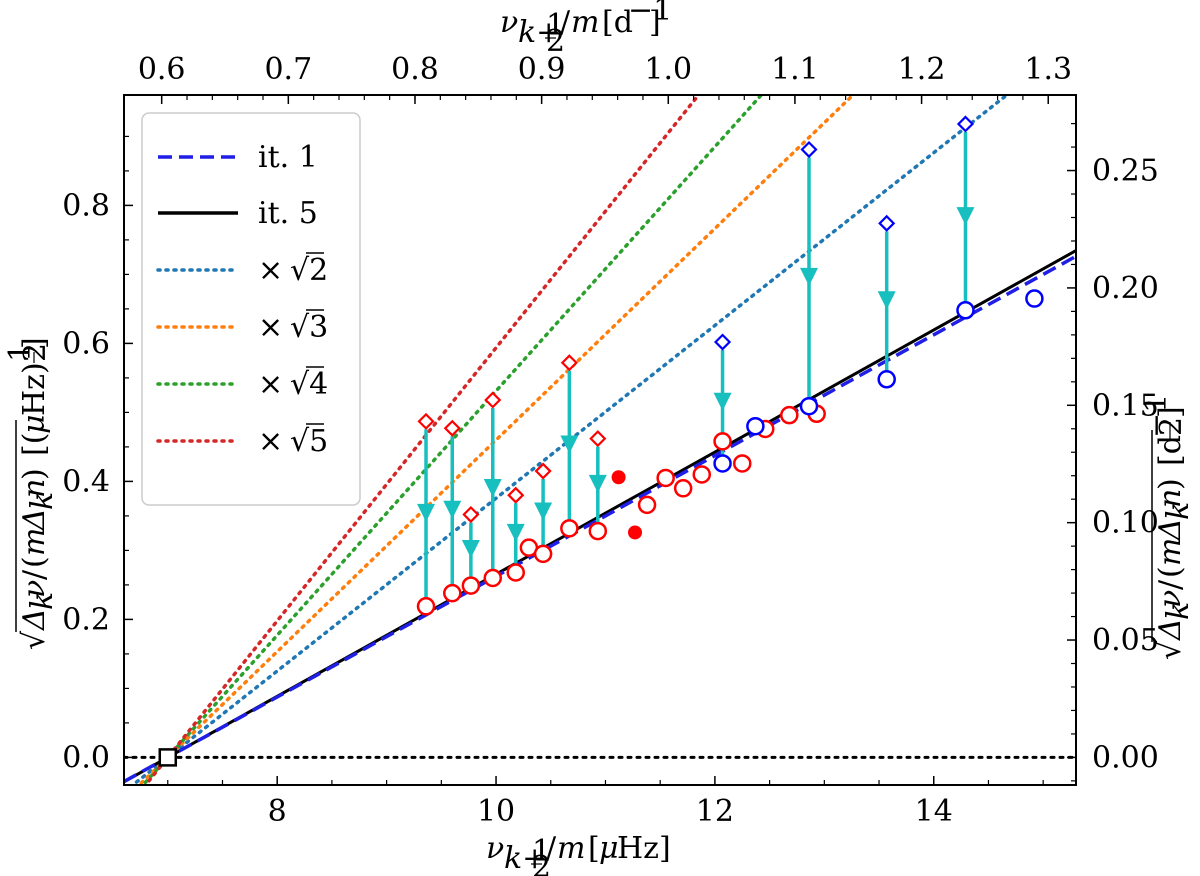  Describe the element at coordinates (86, 619) in the screenshot. I see `y-tick-label: 0.2` at that location.